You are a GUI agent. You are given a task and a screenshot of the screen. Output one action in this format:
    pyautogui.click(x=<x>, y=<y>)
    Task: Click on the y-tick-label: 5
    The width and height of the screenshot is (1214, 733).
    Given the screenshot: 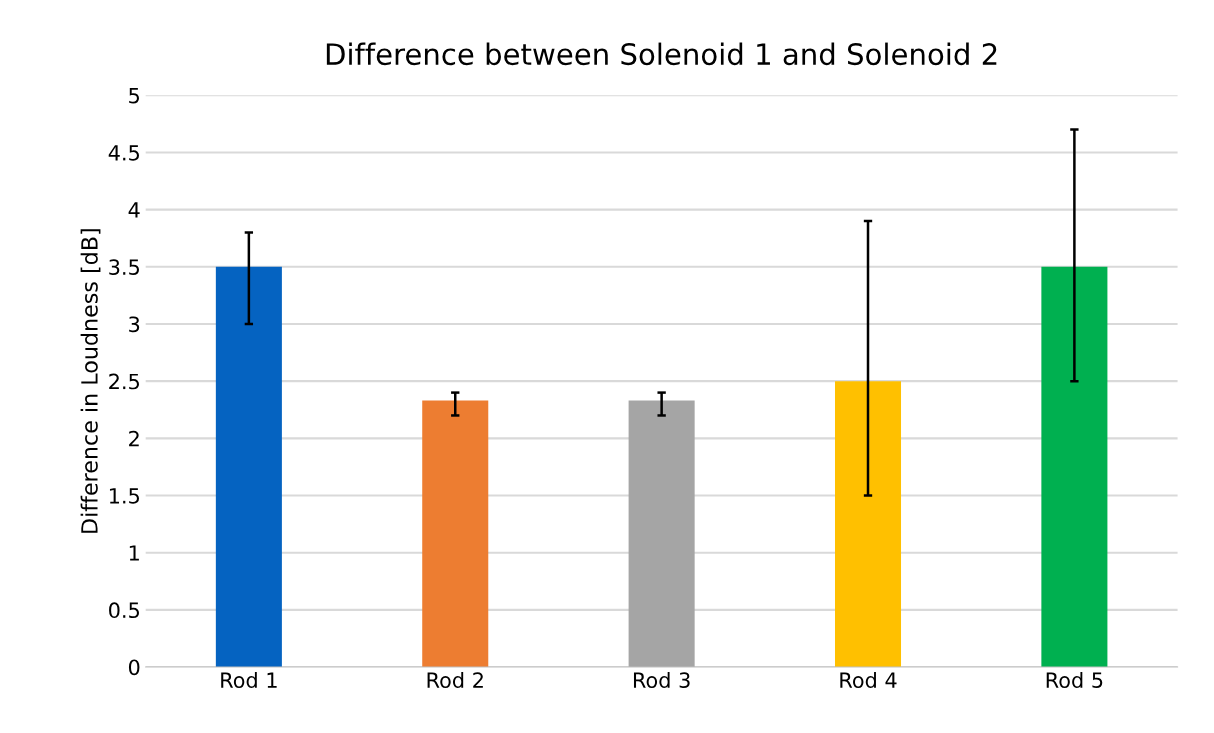 What is the action you would take?
    pyautogui.click(x=134, y=96)
    